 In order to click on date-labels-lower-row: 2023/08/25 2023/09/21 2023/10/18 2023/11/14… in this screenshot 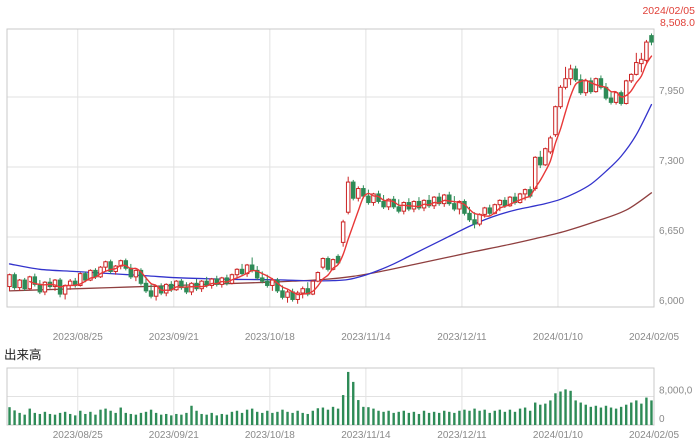, I will do `click(366, 435)`.